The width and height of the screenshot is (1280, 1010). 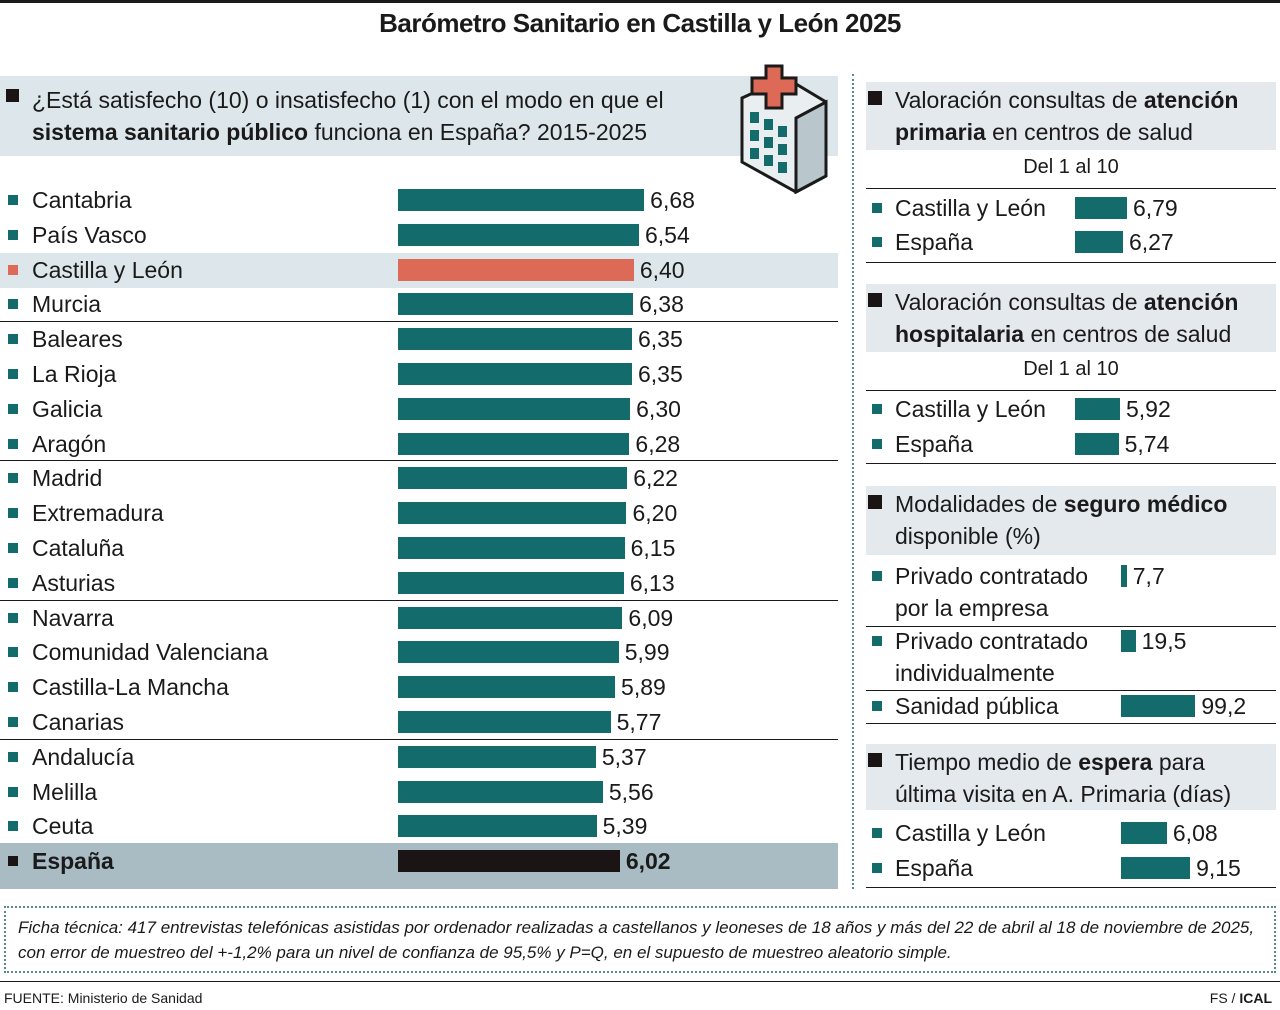 What do you see at coordinates (1067, 116) in the screenshot?
I see `title-part: atención primaria` at bounding box center [1067, 116].